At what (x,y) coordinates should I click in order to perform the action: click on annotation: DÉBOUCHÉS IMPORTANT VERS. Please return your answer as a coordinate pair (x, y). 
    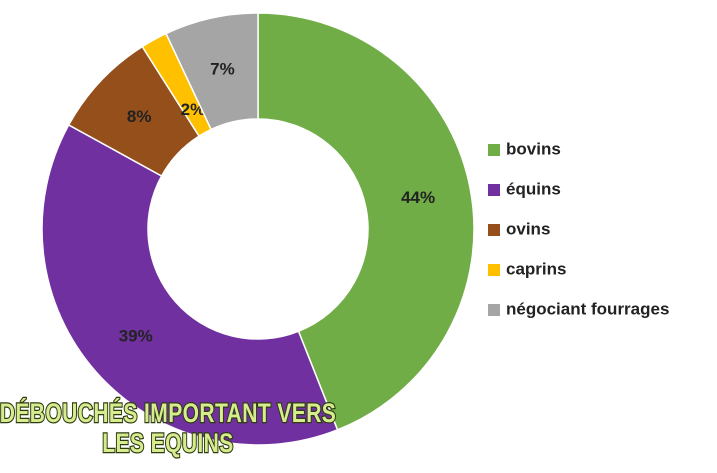
    Looking at the image, I should click on (168, 413).